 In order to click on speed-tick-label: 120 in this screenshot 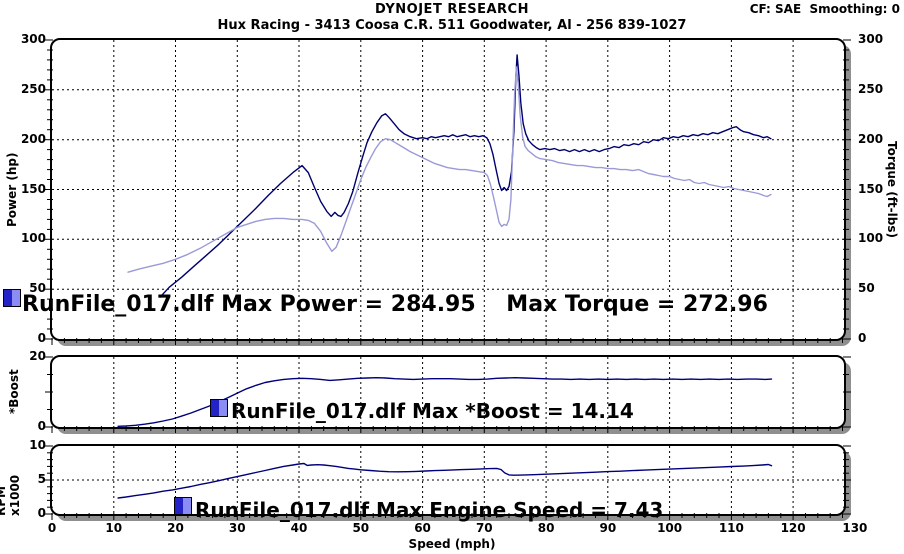, I will do `click(793, 528)`.